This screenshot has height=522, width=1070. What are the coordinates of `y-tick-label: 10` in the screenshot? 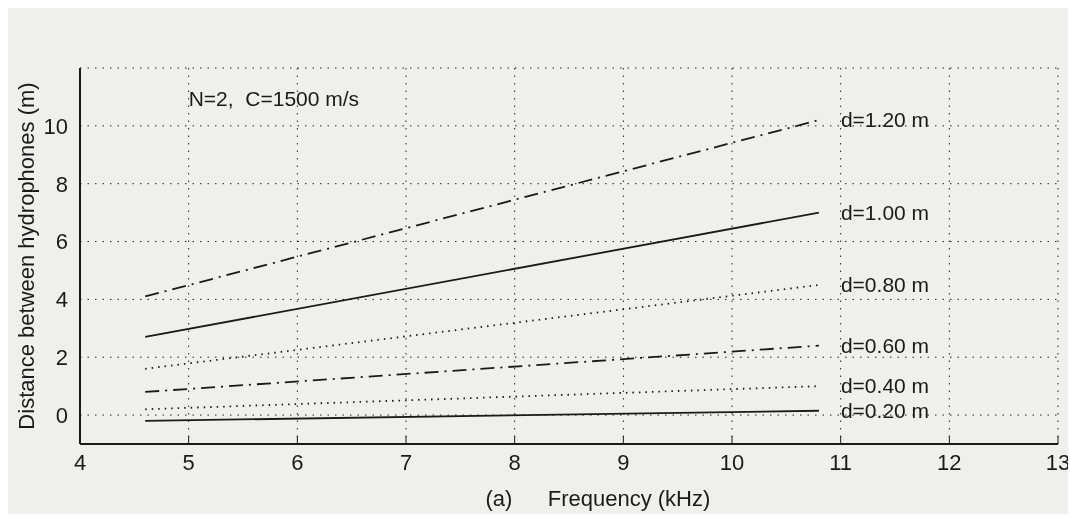 It's located at (55, 126).